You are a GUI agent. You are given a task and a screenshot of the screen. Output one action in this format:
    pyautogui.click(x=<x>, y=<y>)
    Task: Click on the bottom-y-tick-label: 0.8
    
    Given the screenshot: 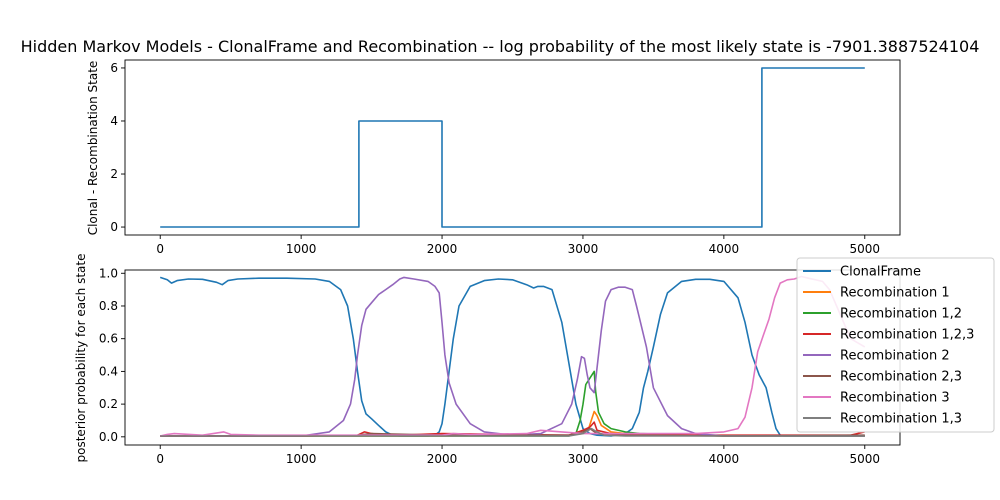 What is the action you would take?
    pyautogui.click(x=108, y=306)
    